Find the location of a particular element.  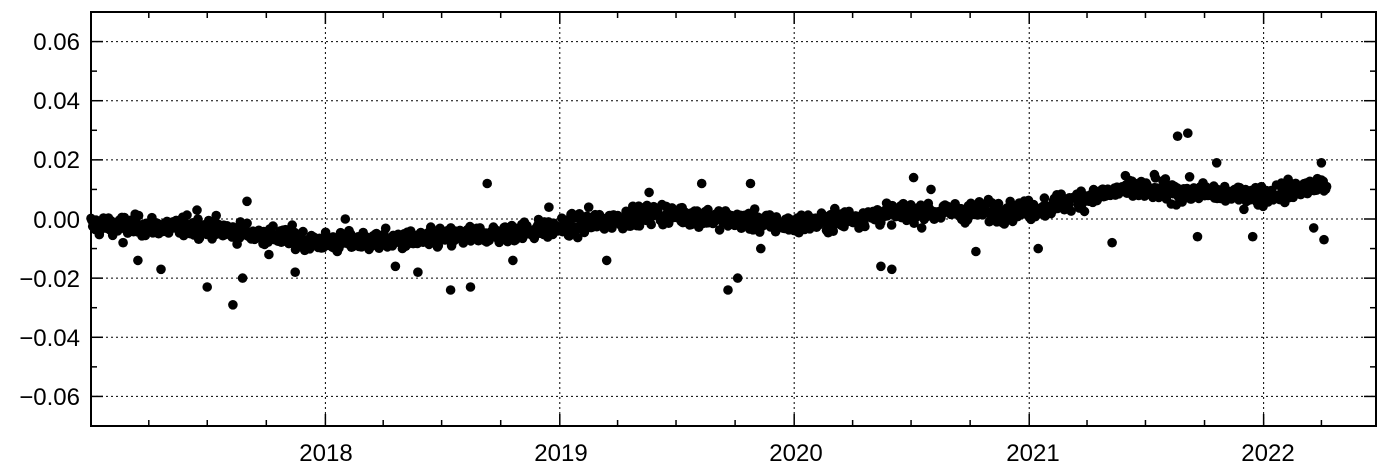

y-tick-label: 0.04 is located at coordinates (56, 101).